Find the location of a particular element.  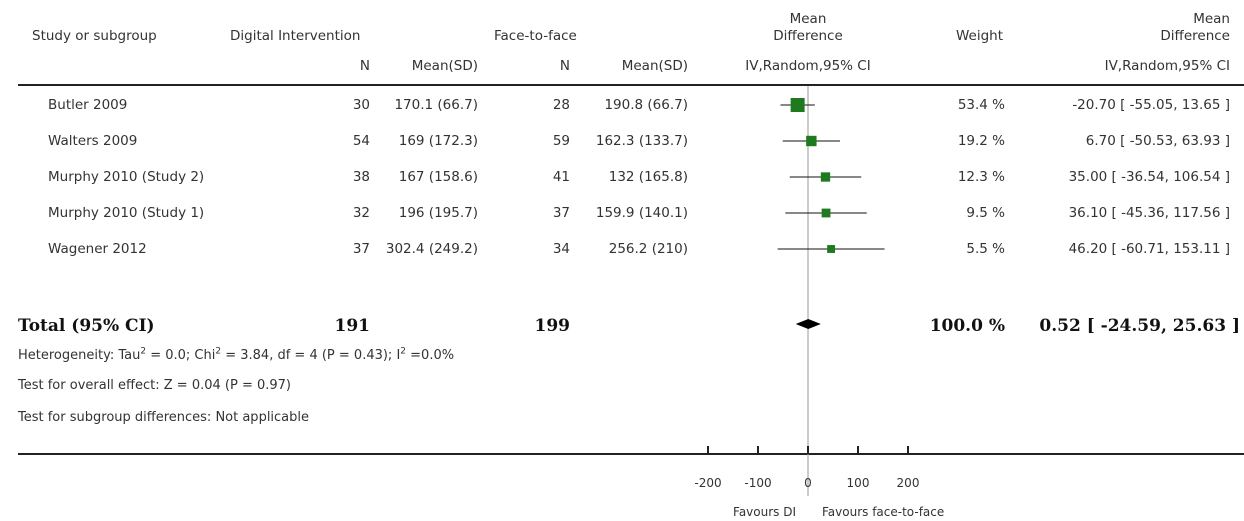

study-n2: 41 is located at coordinates (561, 177).